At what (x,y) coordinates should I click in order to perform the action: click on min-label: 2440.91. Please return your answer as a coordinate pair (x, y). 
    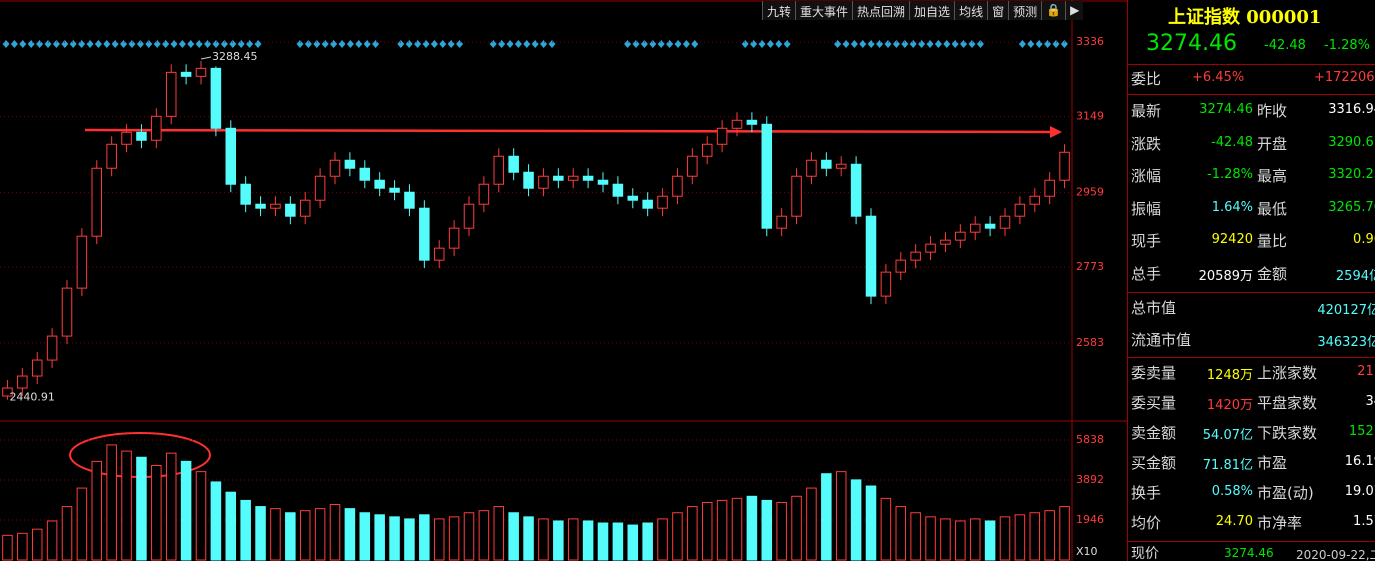
    Looking at the image, I should click on (32, 397).